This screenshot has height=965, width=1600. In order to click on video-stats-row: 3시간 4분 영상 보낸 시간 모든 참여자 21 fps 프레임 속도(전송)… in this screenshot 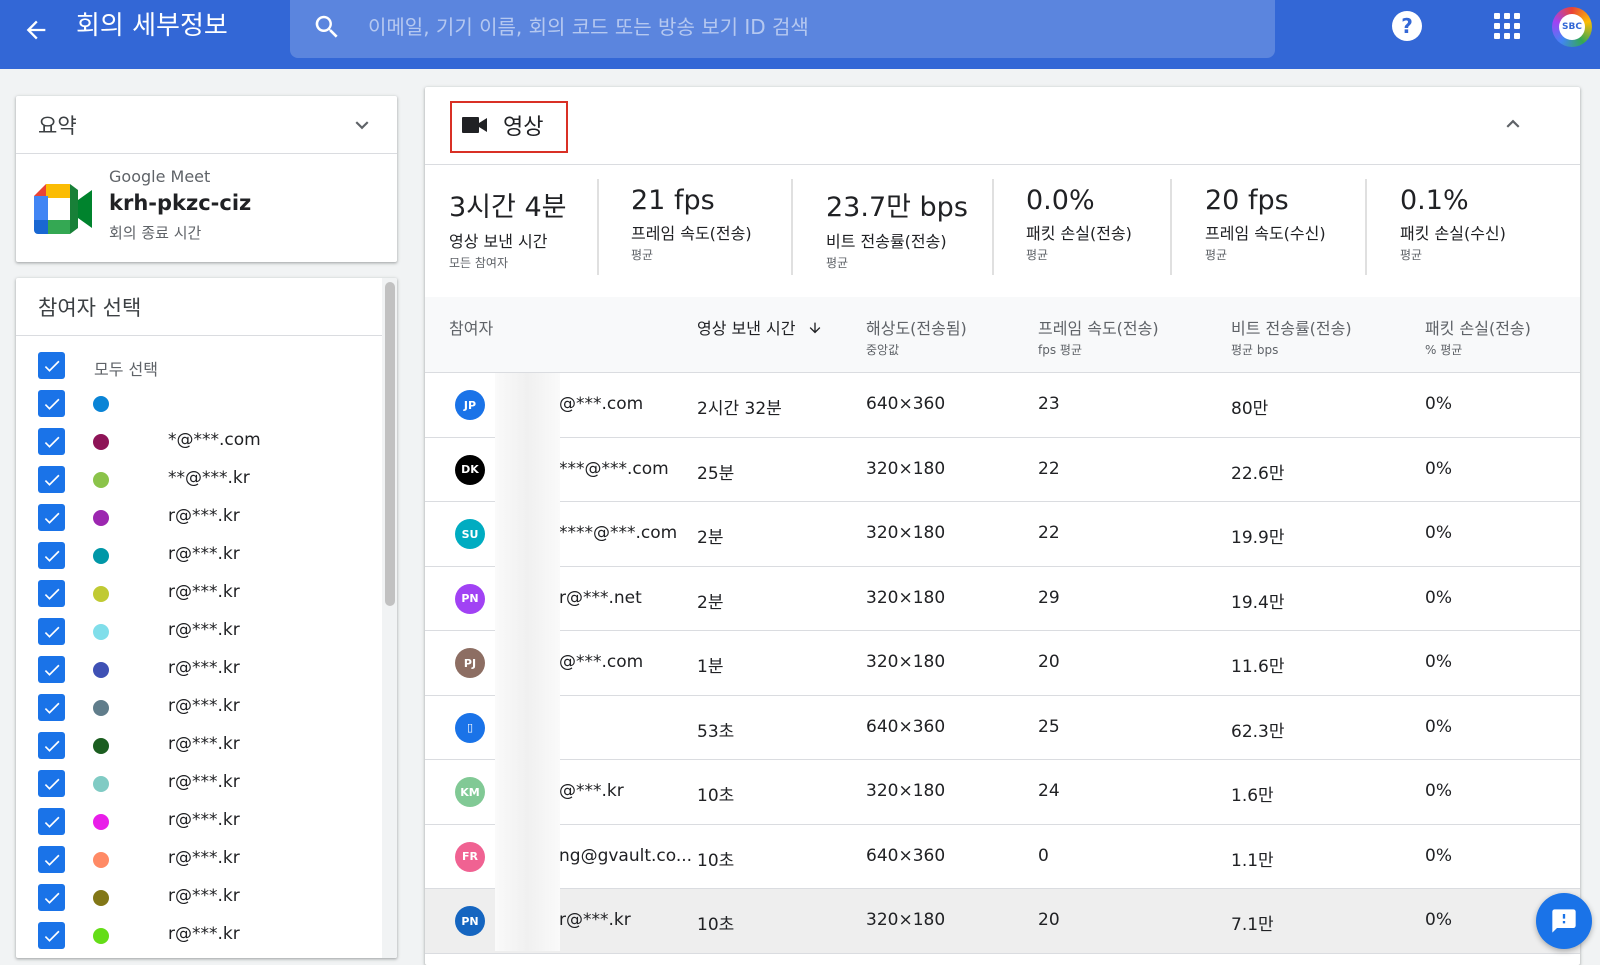, I will do `click(1002, 227)`.